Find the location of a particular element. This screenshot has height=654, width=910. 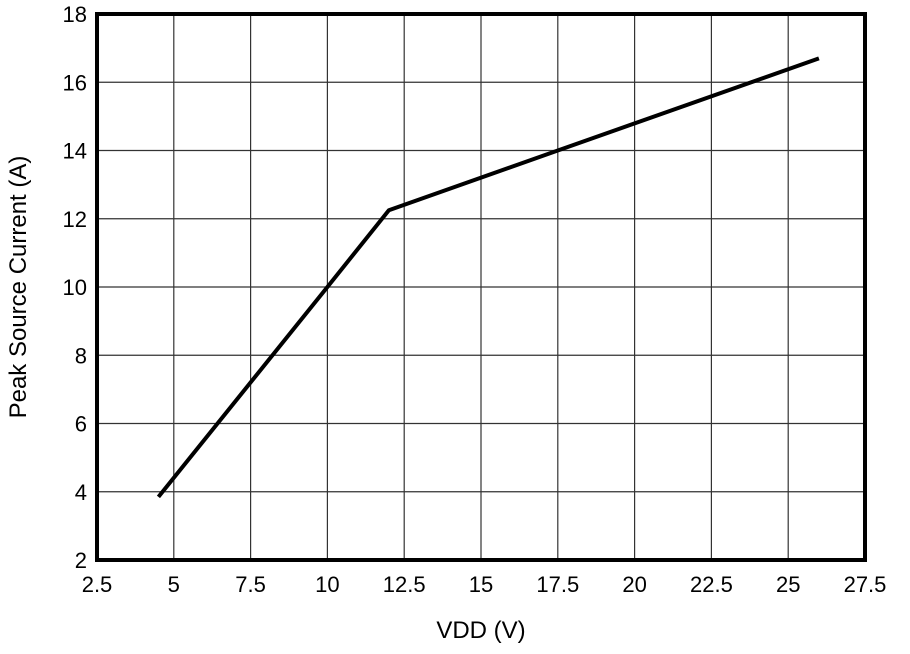

x-tick-label: 5 is located at coordinates (174, 584).